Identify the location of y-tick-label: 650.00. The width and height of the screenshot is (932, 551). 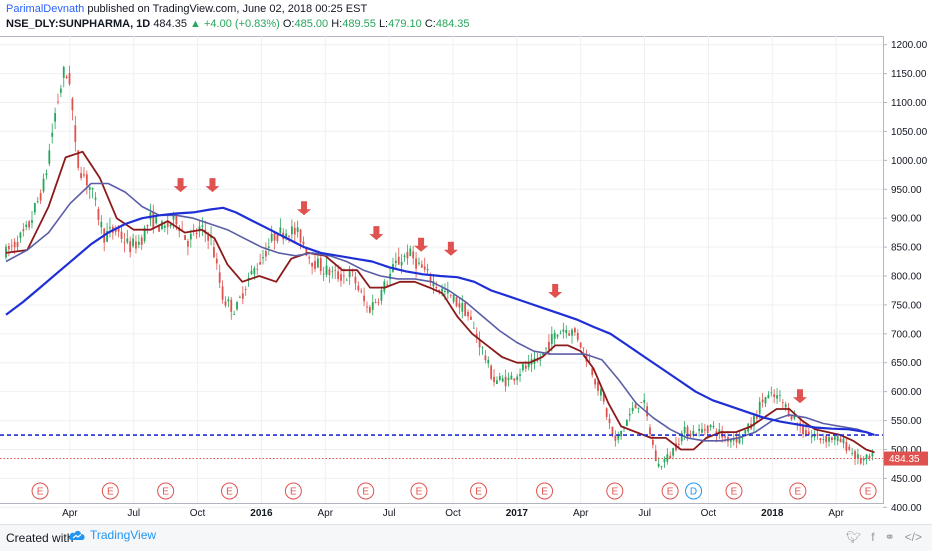
(906, 363).